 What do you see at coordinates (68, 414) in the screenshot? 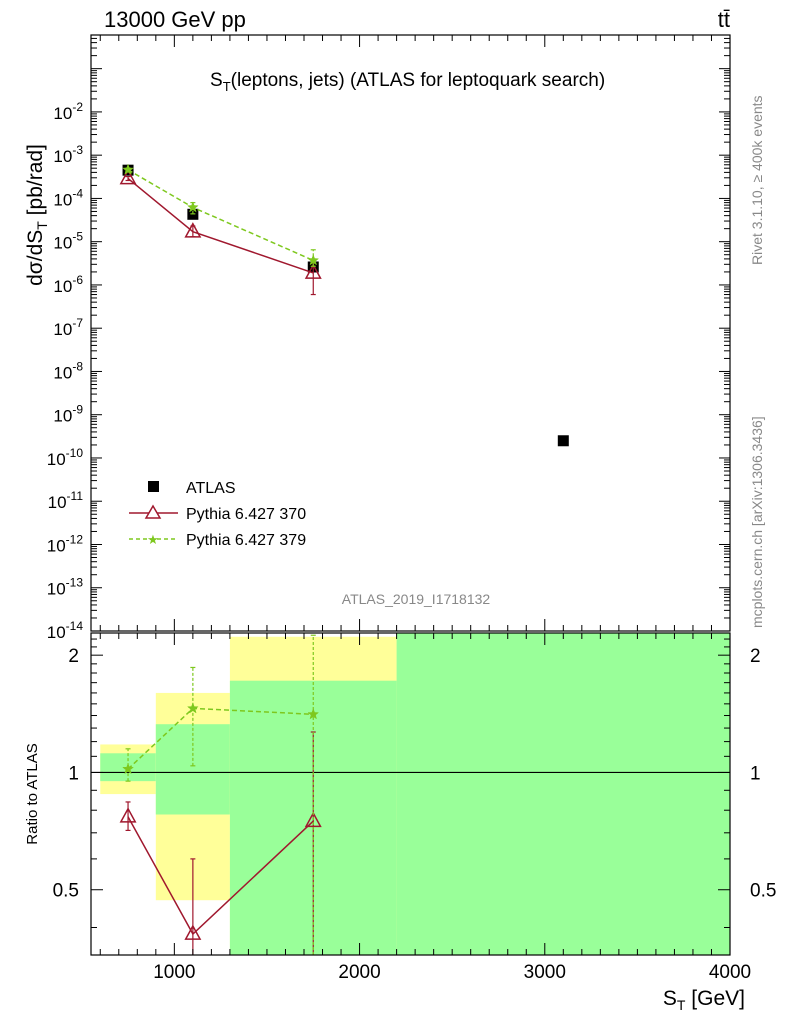
I see `y-tick-label: 10⁻⁹` at bounding box center [68, 414].